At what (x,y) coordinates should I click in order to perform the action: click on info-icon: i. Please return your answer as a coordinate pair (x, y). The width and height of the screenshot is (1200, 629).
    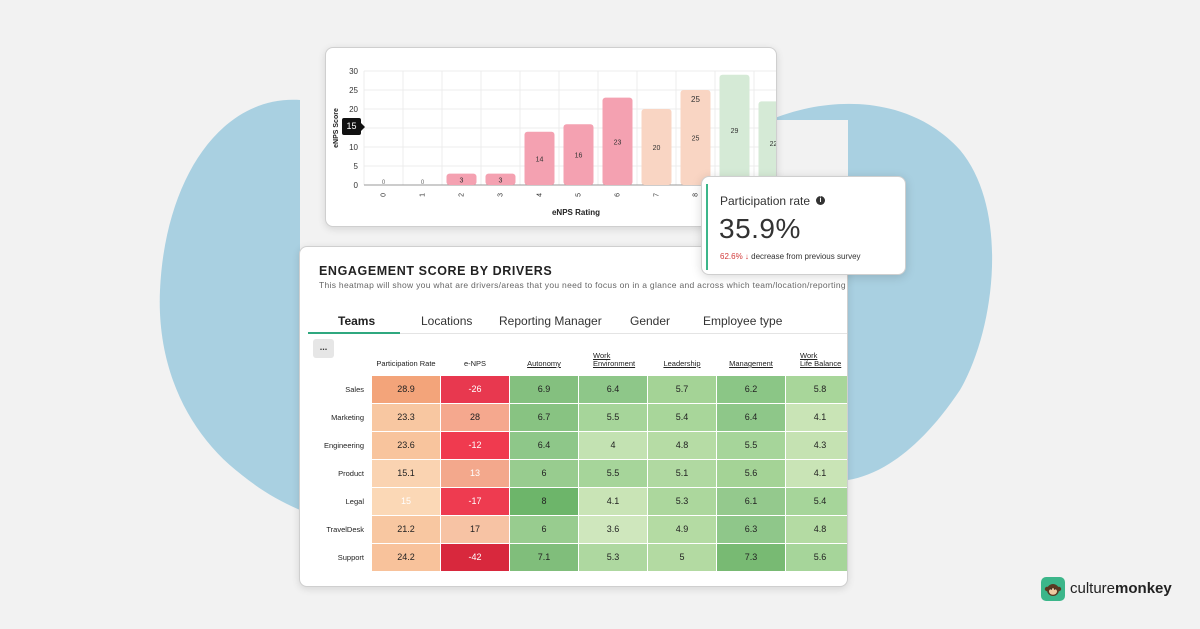
    Looking at the image, I should click on (820, 200).